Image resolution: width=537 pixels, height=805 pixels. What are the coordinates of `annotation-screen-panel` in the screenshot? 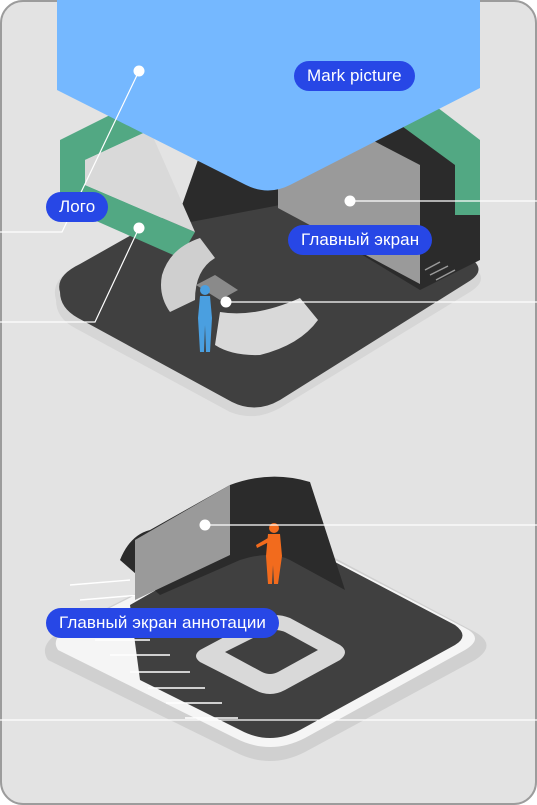 It's located at (182, 542).